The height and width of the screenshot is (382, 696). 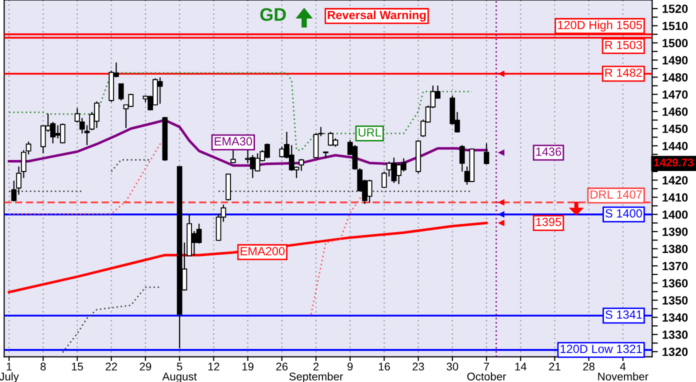 What do you see at coordinates (675, 214) in the screenshot?
I see `y-tick-label: 1400` at bounding box center [675, 214].